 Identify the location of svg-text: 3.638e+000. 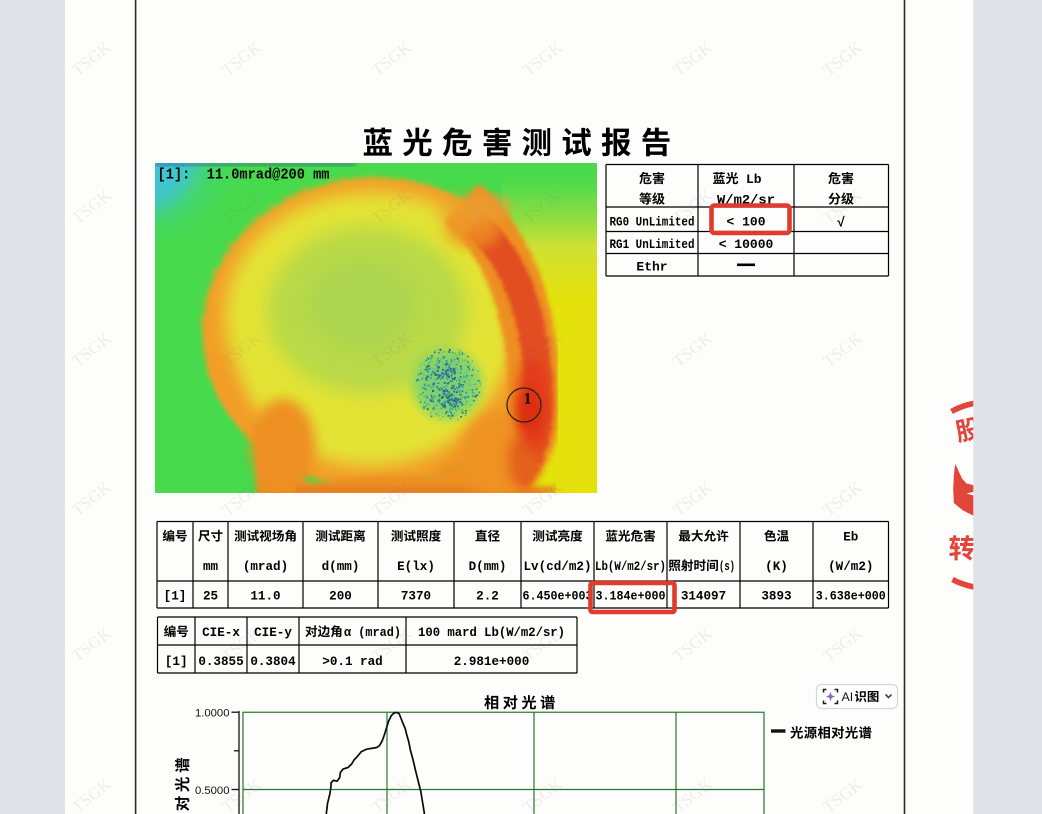
(851, 597).